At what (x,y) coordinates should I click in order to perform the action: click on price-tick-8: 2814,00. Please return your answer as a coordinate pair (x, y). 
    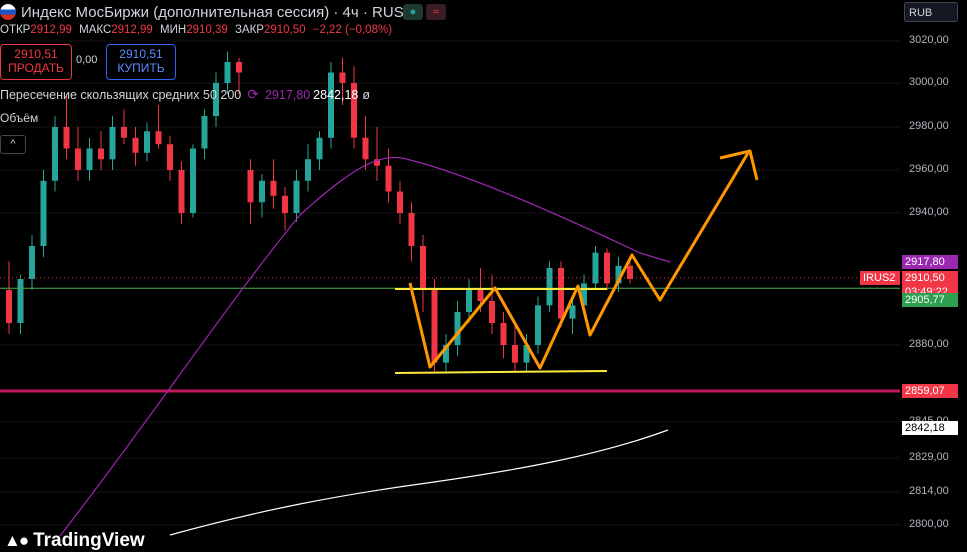
    Looking at the image, I should click on (929, 491).